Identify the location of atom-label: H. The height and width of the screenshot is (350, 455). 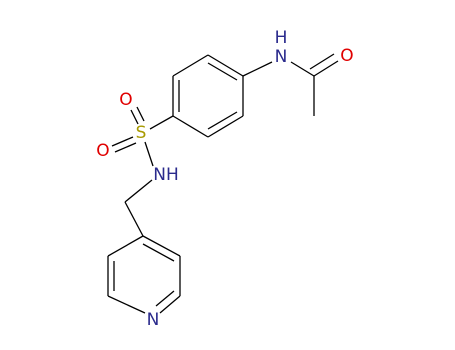
(281, 38).